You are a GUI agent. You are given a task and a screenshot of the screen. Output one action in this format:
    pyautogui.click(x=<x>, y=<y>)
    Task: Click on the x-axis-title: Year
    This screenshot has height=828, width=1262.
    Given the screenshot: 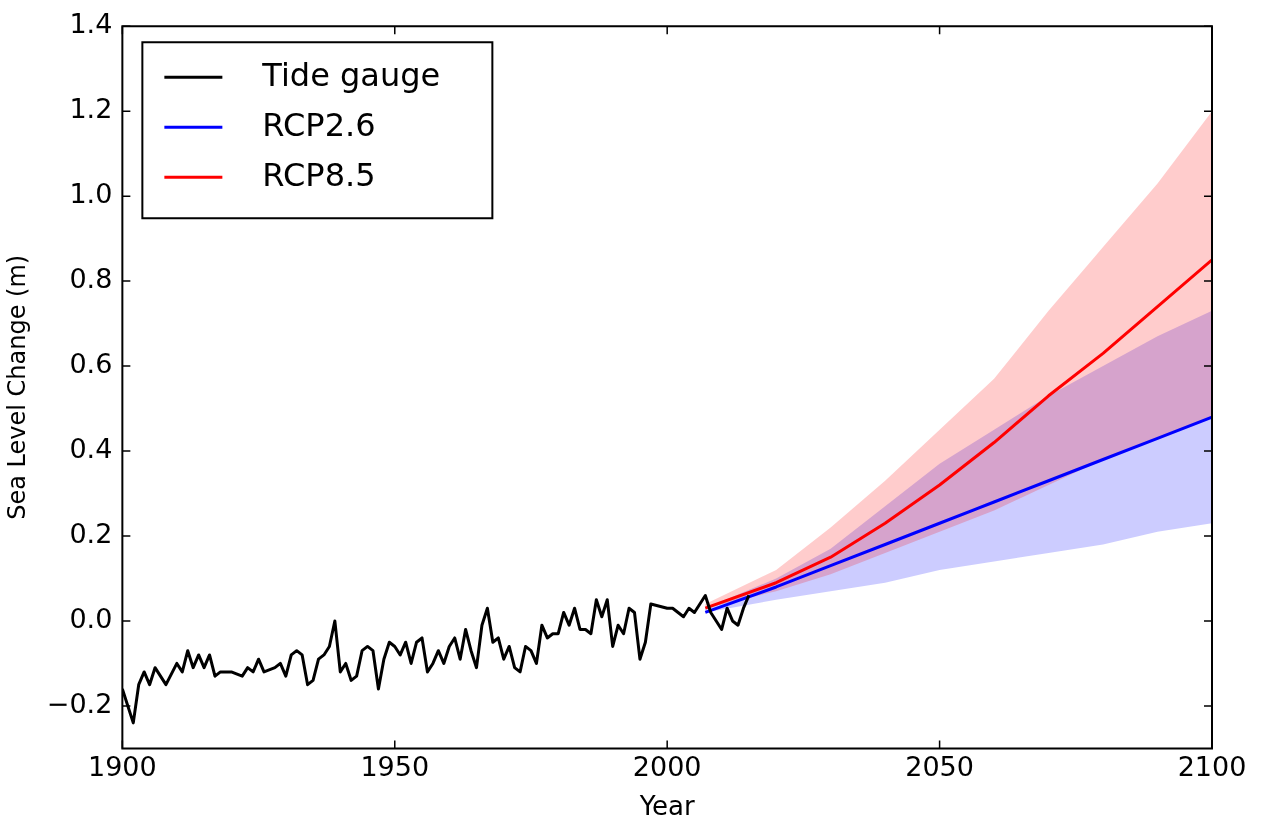 What is the action you would take?
    pyautogui.click(x=667, y=806)
    